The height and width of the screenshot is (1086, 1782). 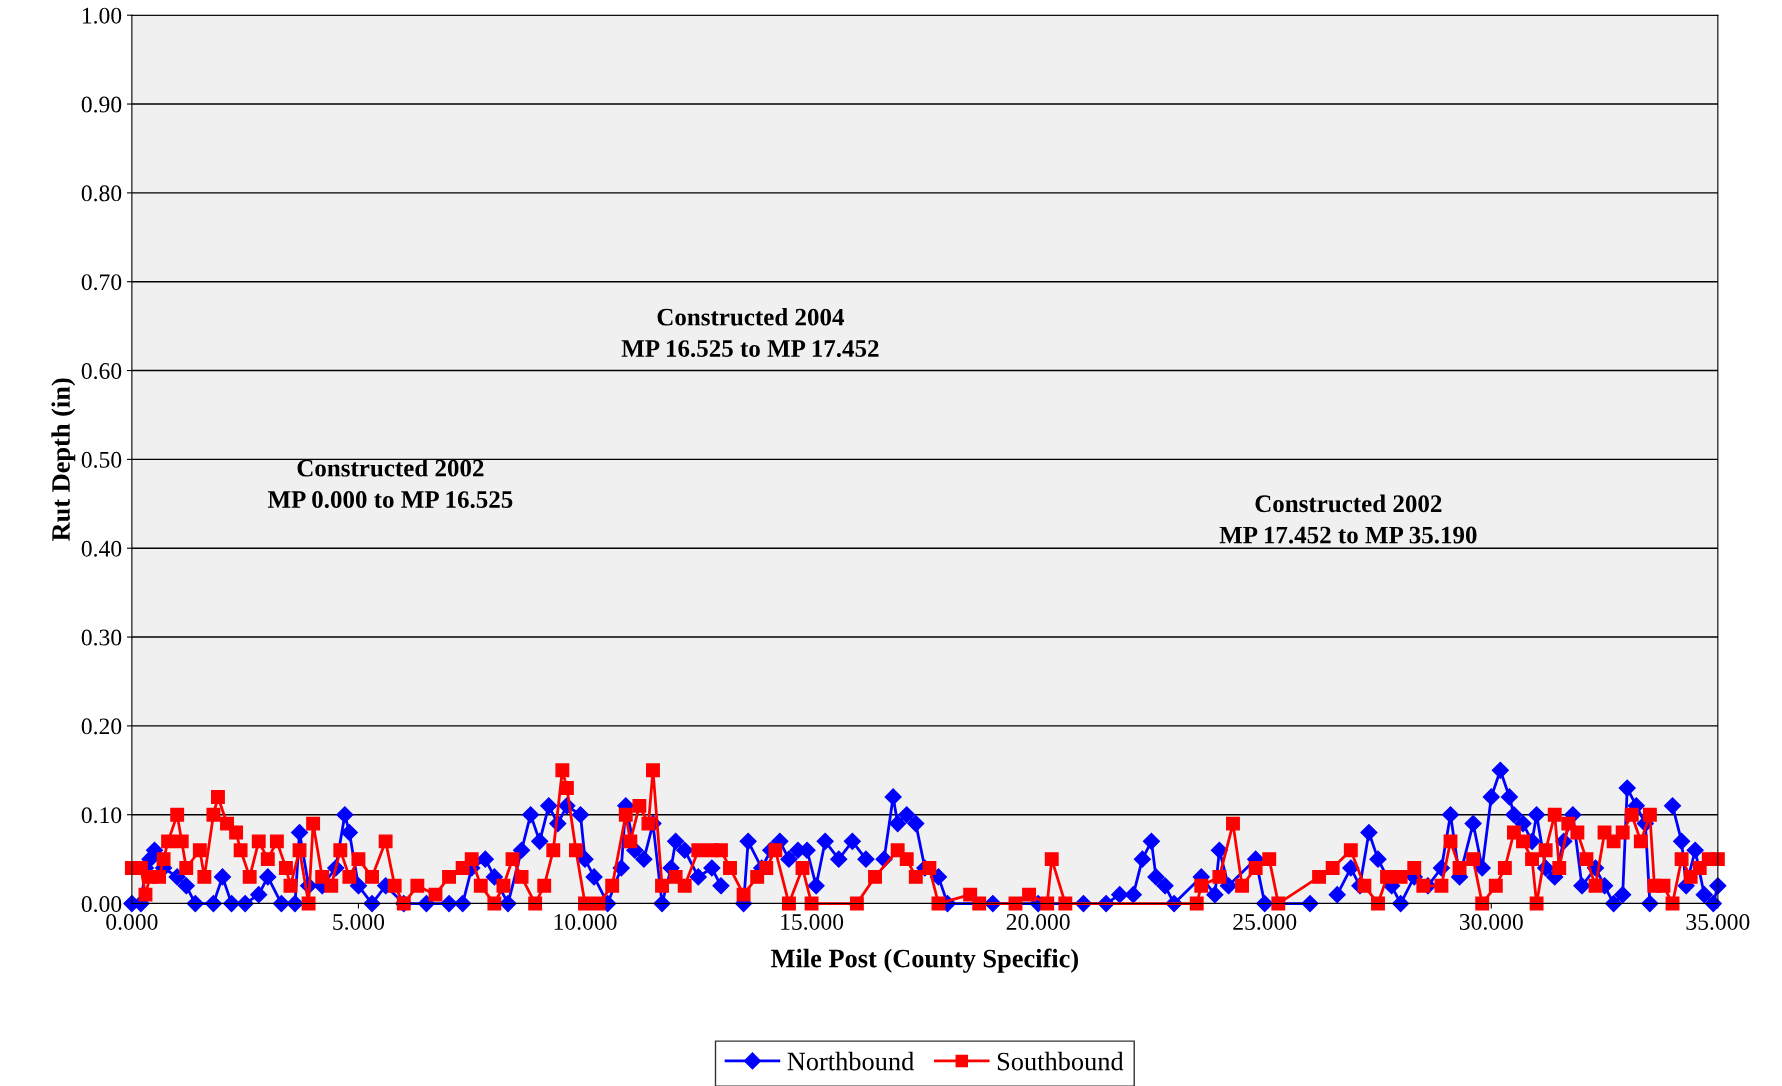 I want to click on y-tick-label: 1.00, so click(x=102, y=15).